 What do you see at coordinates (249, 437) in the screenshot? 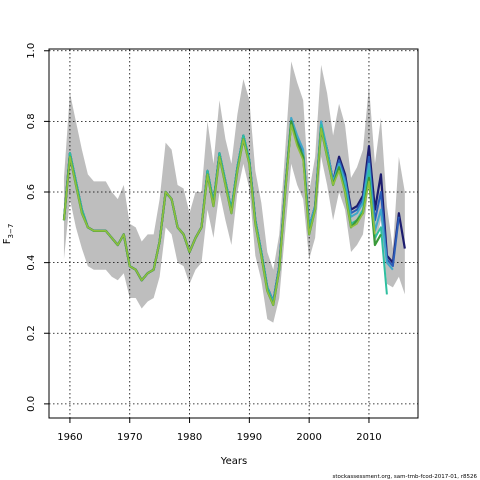
I see `x-tick-label: 1990` at bounding box center [249, 437].